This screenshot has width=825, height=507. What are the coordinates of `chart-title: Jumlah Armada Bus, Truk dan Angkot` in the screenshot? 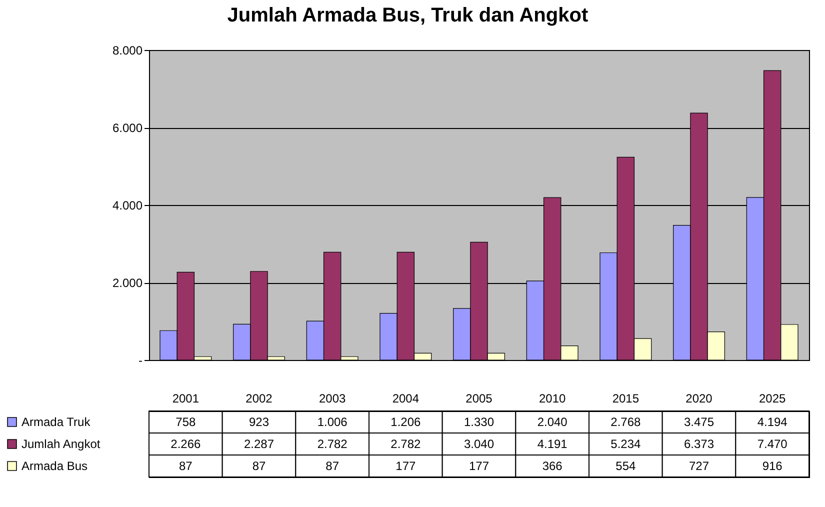 It's located at (407, 15).